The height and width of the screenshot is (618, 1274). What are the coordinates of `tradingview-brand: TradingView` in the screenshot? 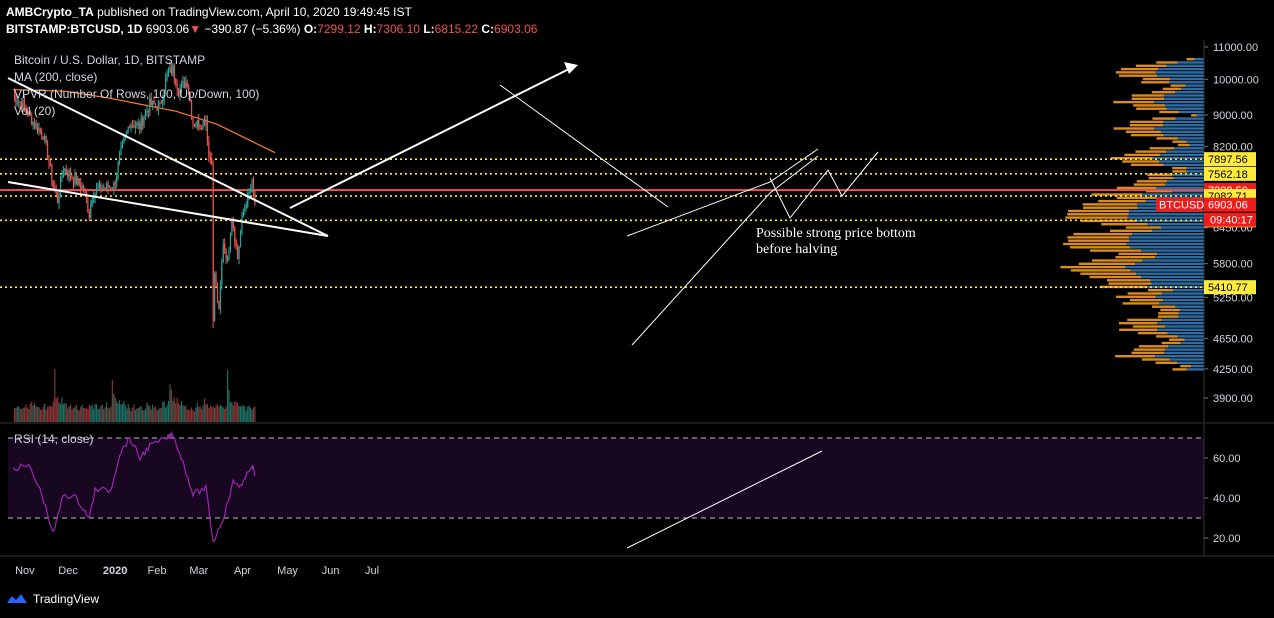 It's located at (52, 599).